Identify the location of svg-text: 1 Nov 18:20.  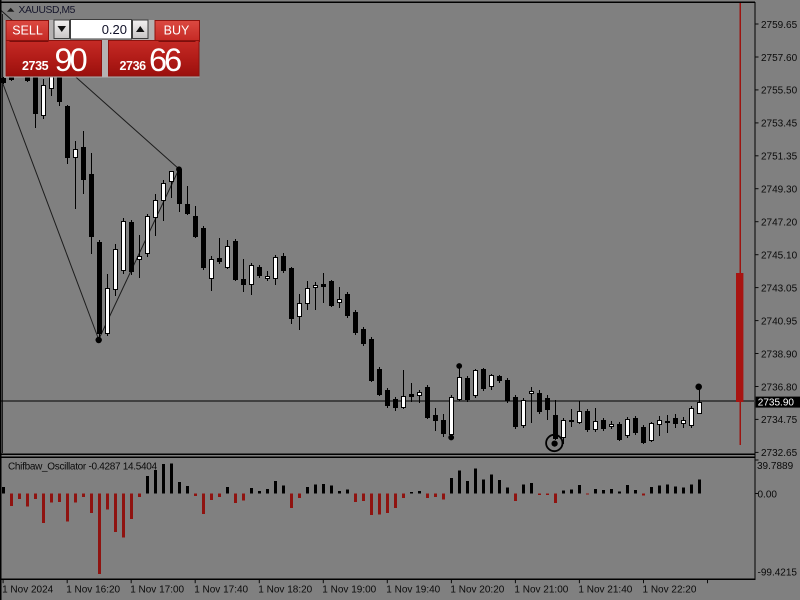
(285, 590).